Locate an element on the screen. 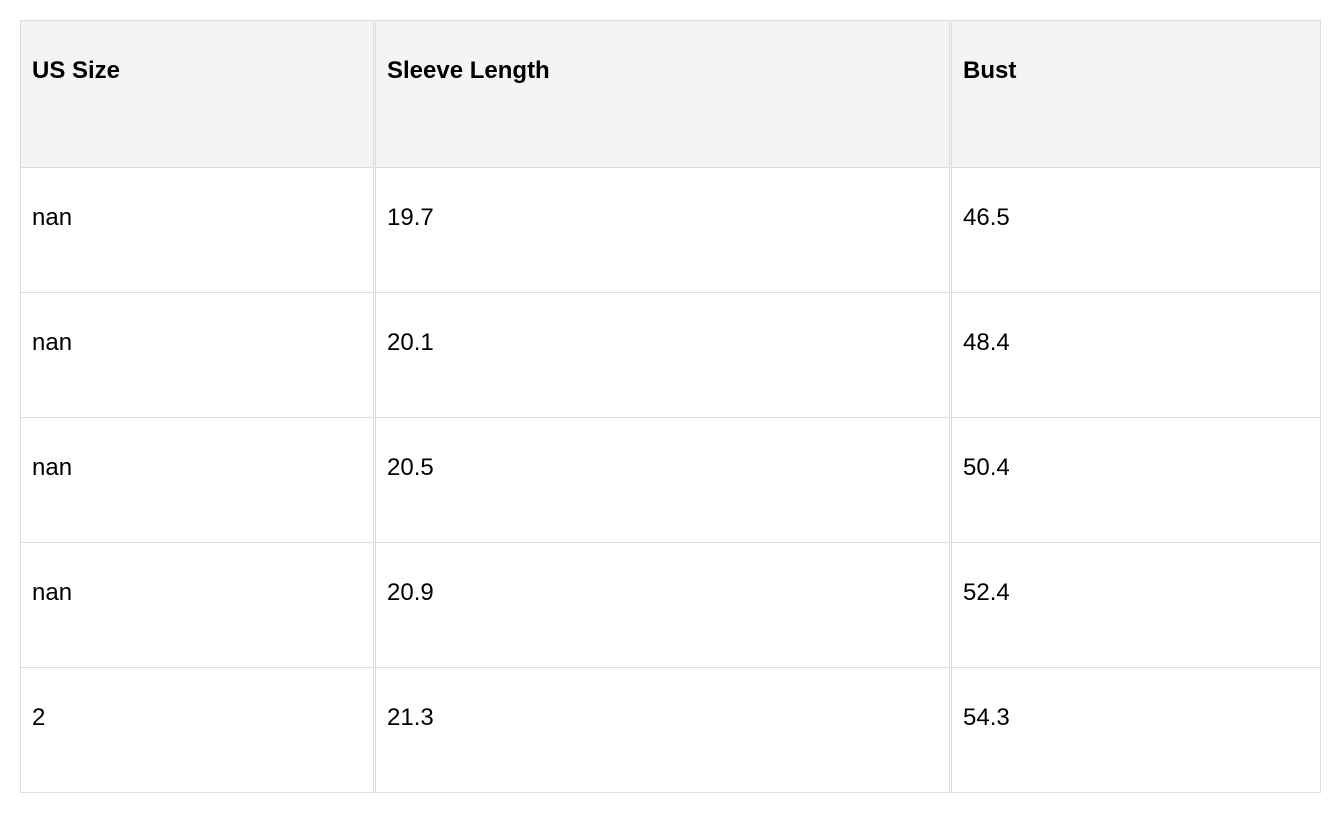 The image size is (1340, 813). table-row: nan 20.1 48.4 is located at coordinates (670, 355).